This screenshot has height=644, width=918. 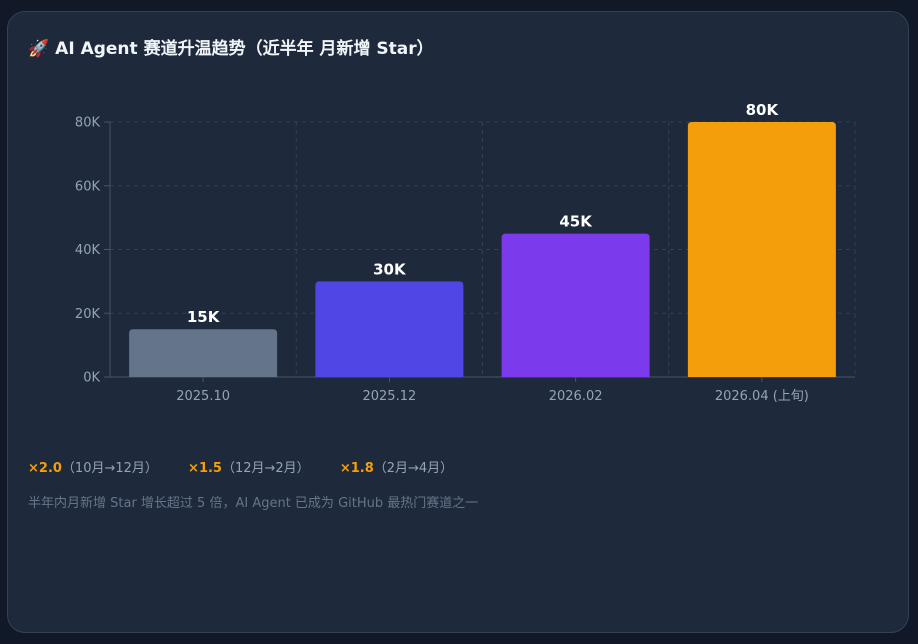 What do you see at coordinates (762, 396) in the screenshot?
I see `x-tick-label: 2026.04 (上旬)` at bounding box center [762, 396].